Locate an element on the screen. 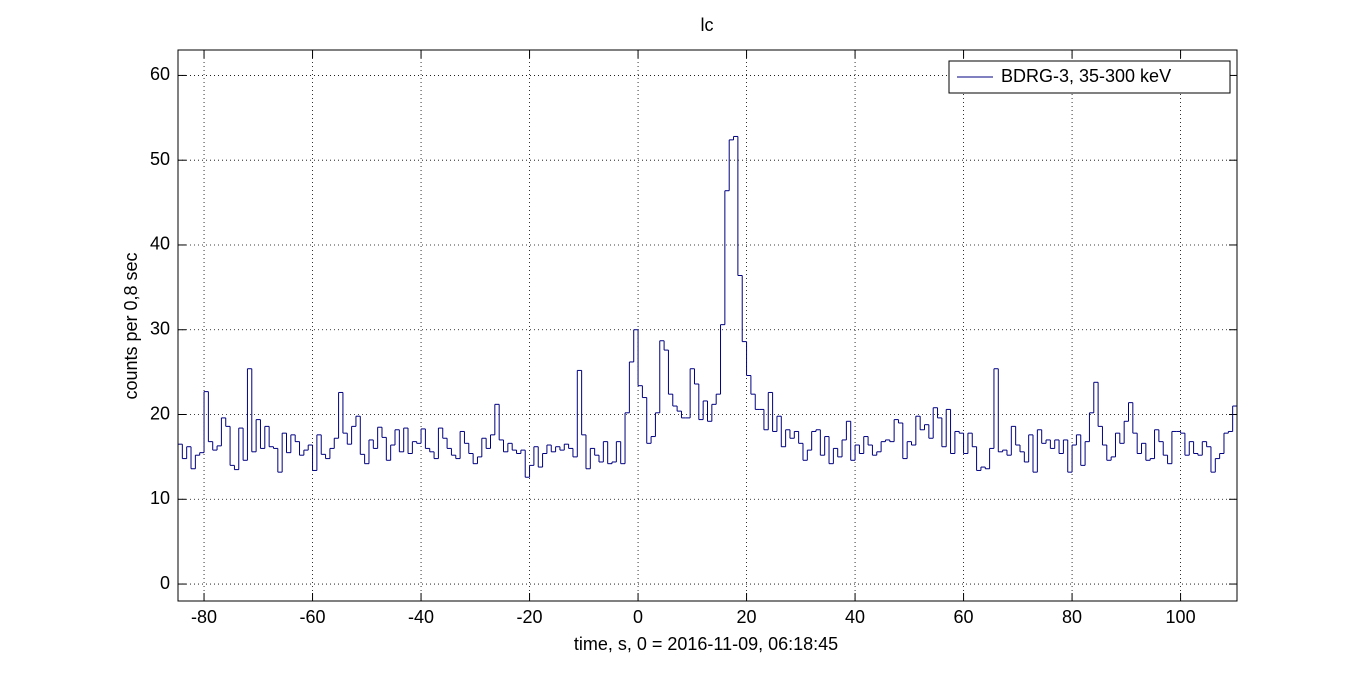 Image resolution: width=1367 pixels, height=676 pixels. x-tick-label: 20 is located at coordinates (747, 617).